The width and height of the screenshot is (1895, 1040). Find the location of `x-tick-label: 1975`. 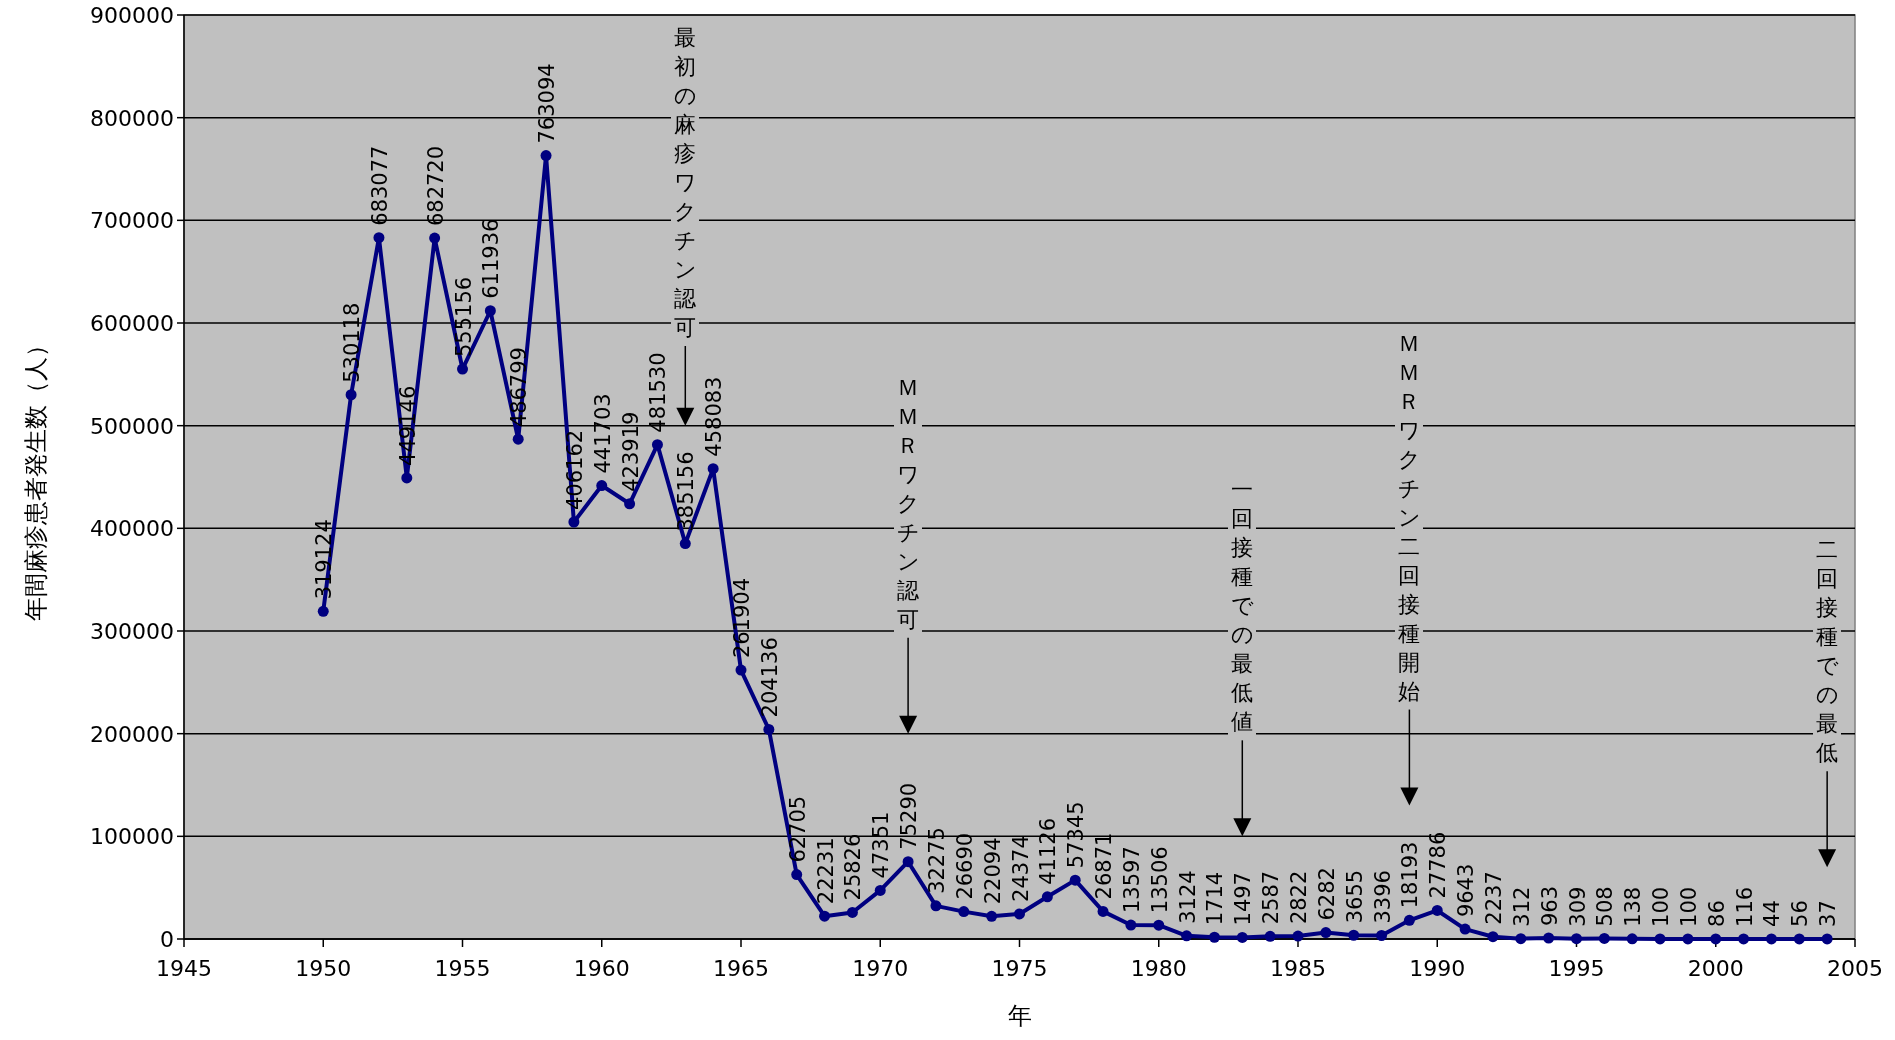

x-tick-label: 1975 is located at coordinates (1019, 968).